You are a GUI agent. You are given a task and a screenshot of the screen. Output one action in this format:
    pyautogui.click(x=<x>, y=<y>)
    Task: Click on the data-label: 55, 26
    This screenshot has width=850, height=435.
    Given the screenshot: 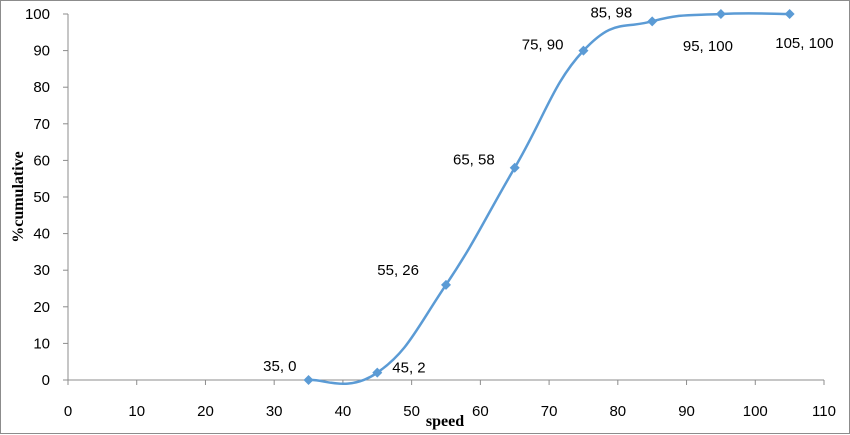 What is the action you would take?
    pyautogui.click(x=398, y=270)
    